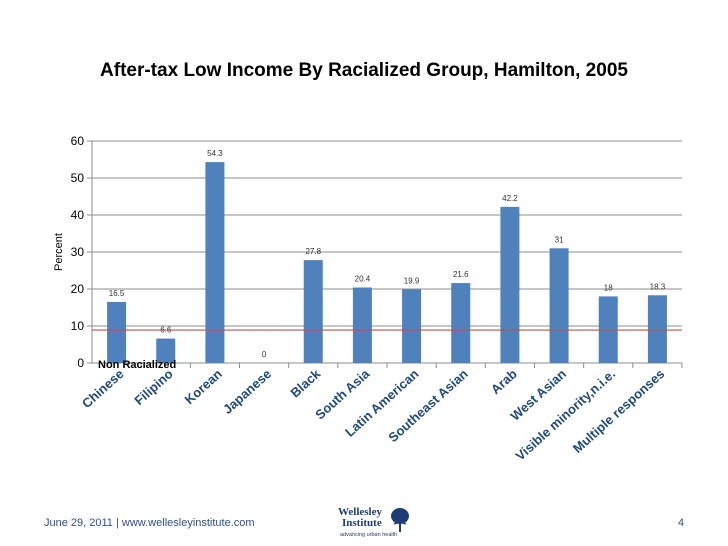 This screenshot has width=728, height=546. Describe the element at coordinates (619, 411) in the screenshot. I see `x-tick-label: Multiple responses` at that location.